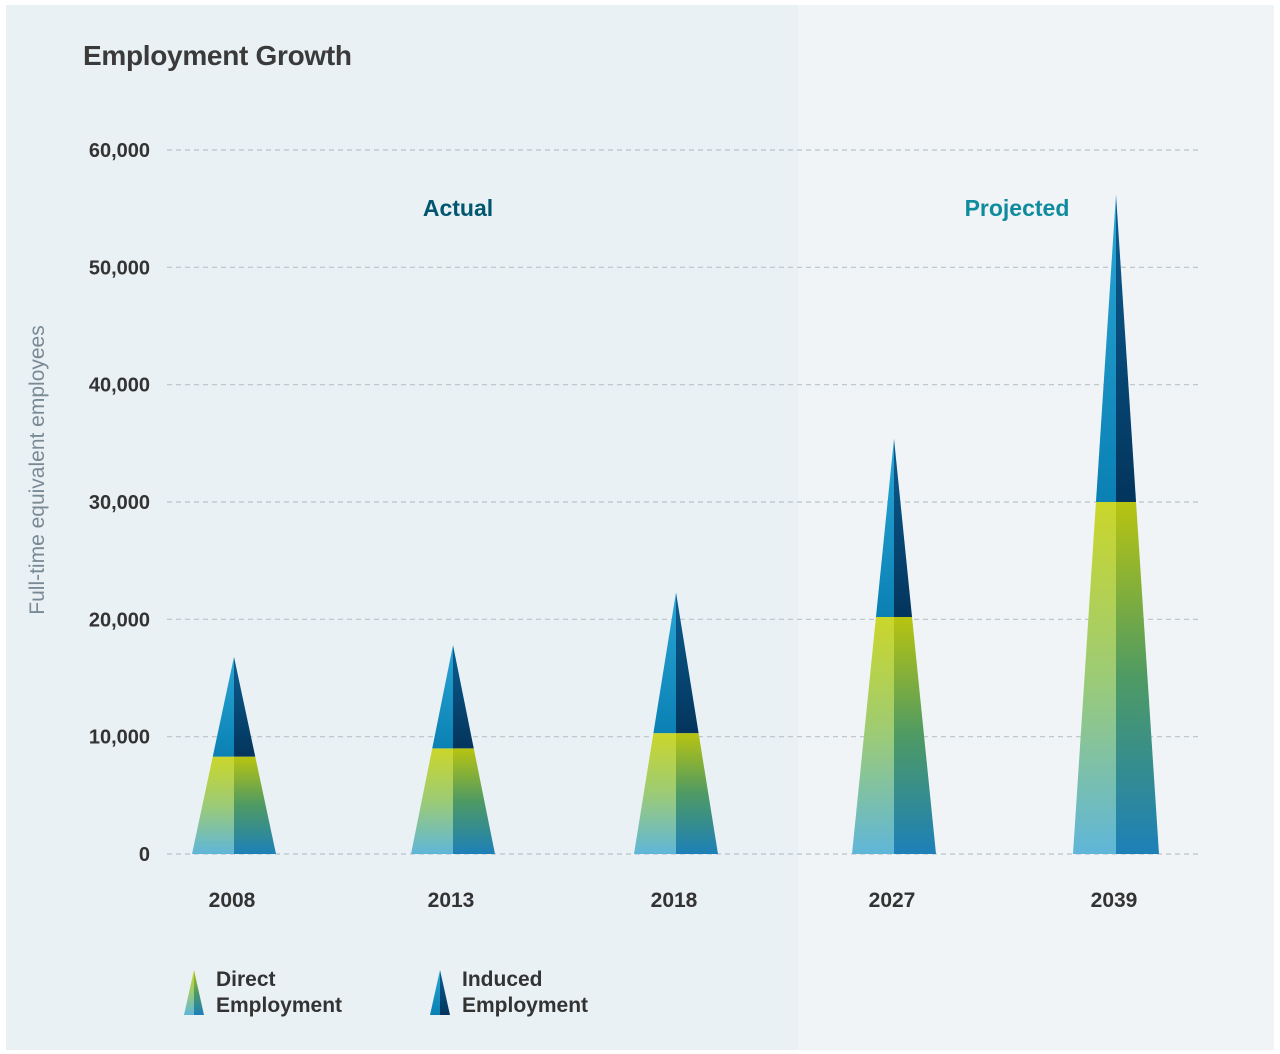 The width and height of the screenshot is (1280, 1054). What do you see at coordinates (525, 992) in the screenshot?
I see `induced-legend-label: Induced Employment` at bounding box center [525, 992].